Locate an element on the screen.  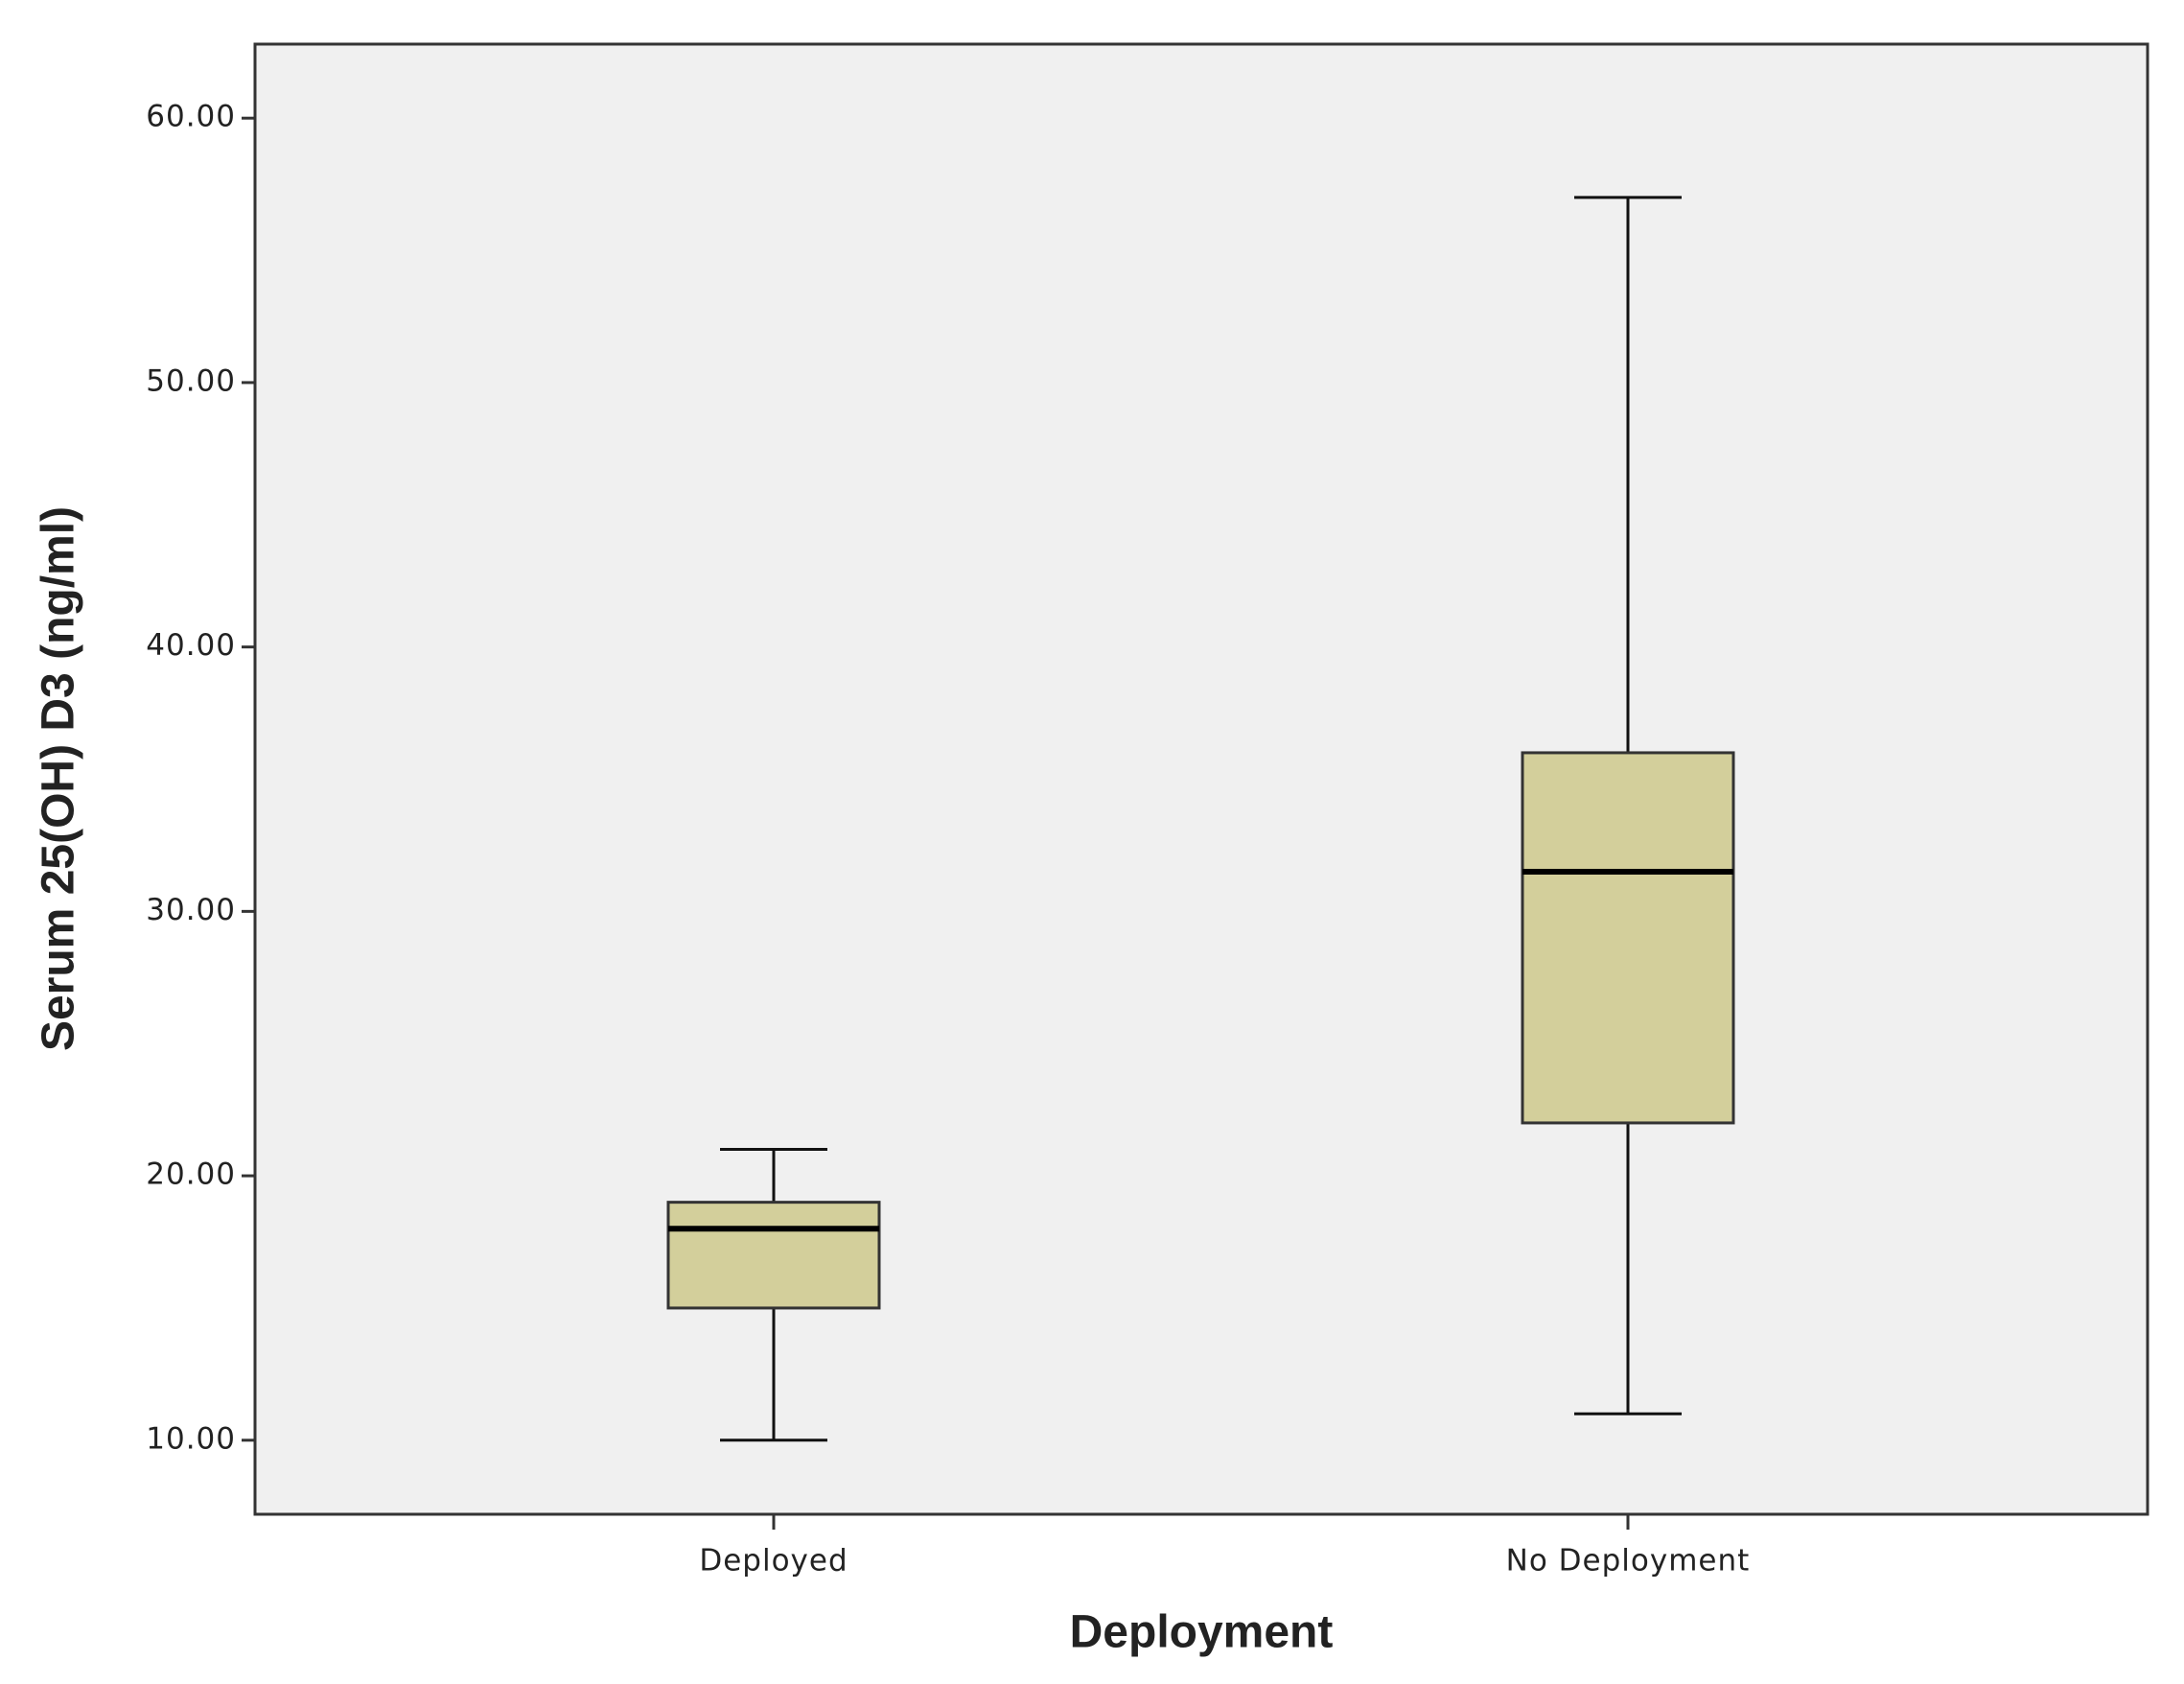
x-axis-title: Deployment is located at coordinates (1202, 1632).